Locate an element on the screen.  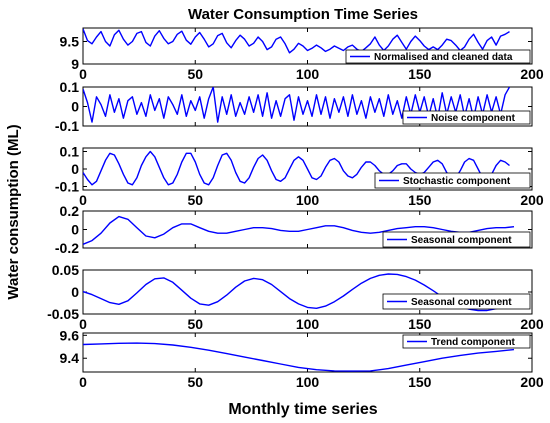
y-tick-label: -0.2 is located at coordinates (67, 248).